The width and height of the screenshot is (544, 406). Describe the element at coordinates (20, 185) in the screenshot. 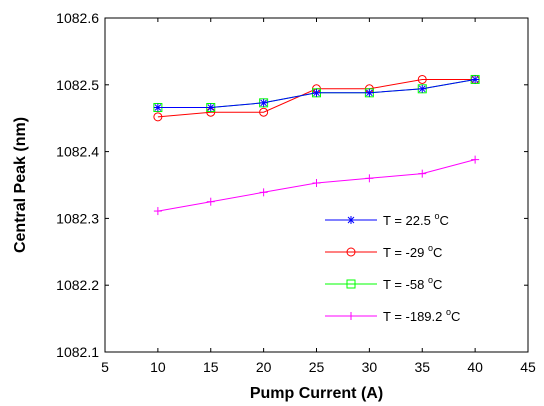

I see `y-axis-title: Central Peak (nm)` at that location.